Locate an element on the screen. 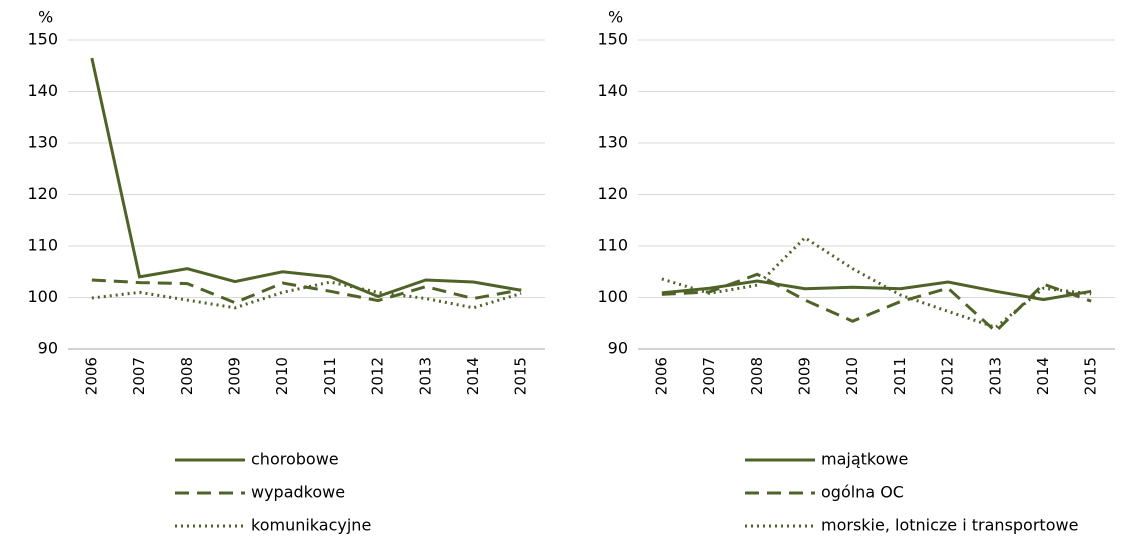  legend-label: ogólna OC is located at coordinates (862, 492).